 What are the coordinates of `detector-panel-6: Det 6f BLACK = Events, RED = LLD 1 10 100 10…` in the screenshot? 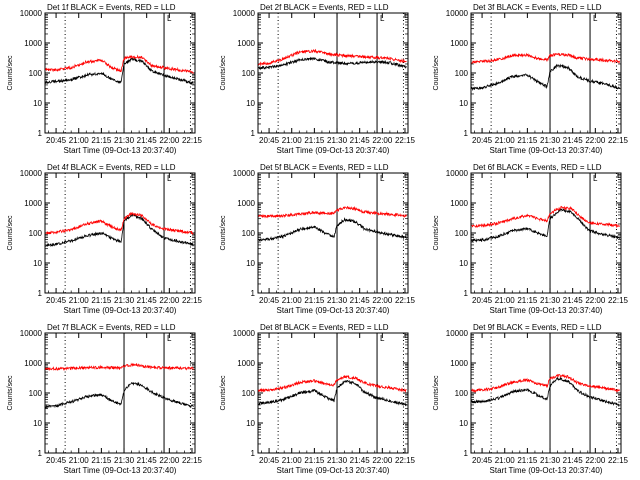 It's located at (531, 239).